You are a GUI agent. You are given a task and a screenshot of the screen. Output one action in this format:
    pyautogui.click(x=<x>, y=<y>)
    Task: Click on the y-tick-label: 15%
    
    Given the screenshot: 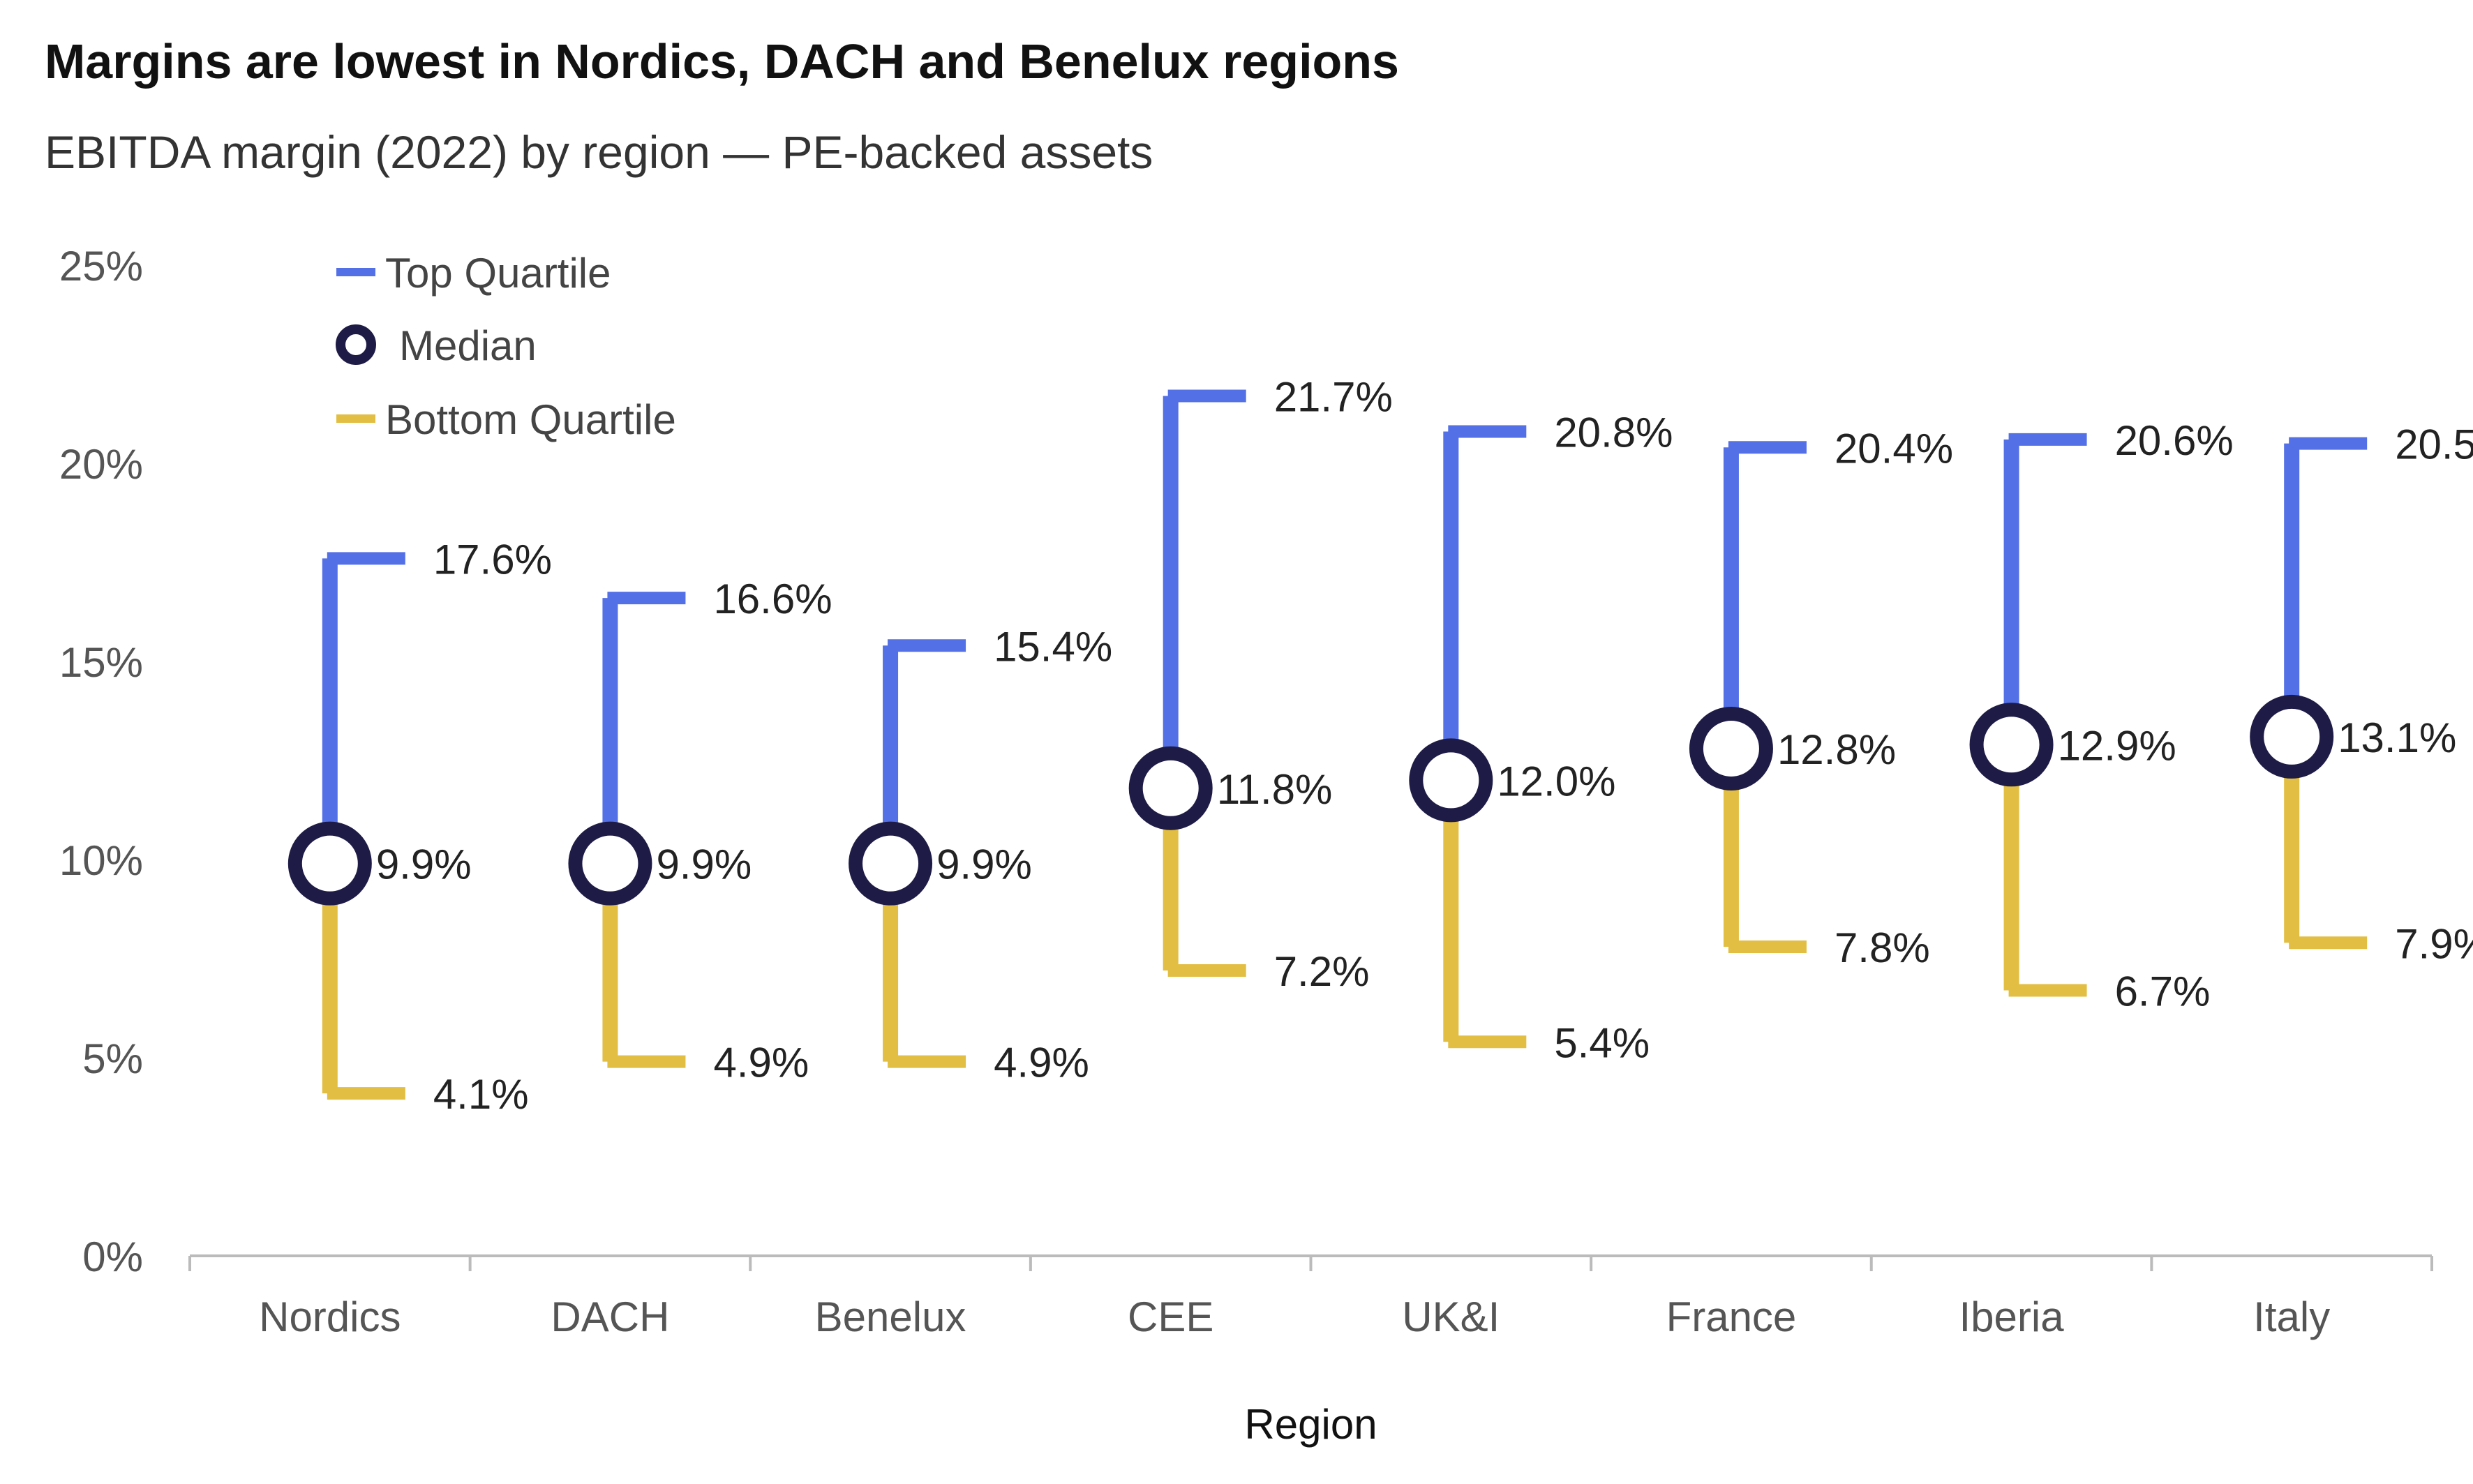 What is the action you would take?
    pyautogui.click(x=101, y=662)
    